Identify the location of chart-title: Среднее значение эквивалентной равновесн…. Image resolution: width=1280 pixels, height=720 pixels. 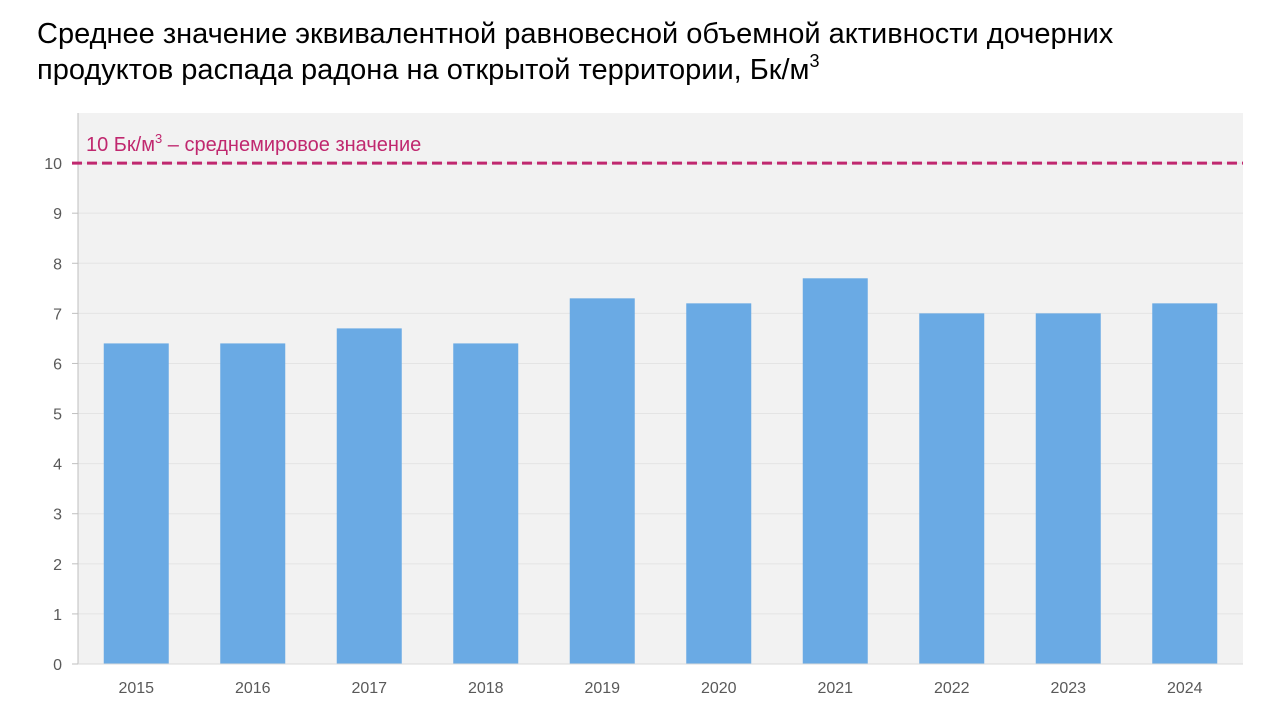
(637, 52).